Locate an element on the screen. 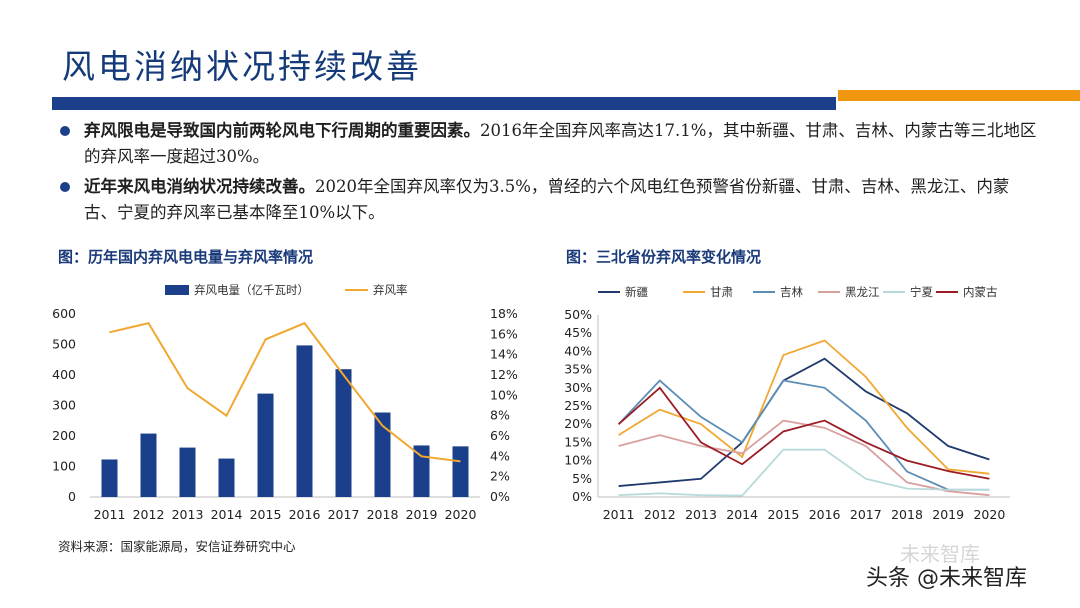  y-tick-label: 0 is located at coordinates (72, 496).